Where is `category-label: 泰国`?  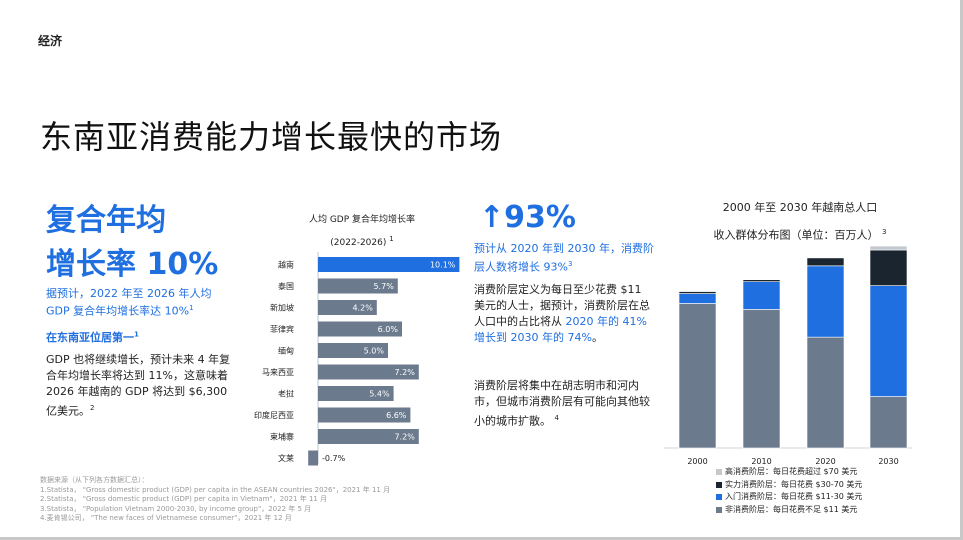
category-label: 泰国 is located at coordinates (286, 286).